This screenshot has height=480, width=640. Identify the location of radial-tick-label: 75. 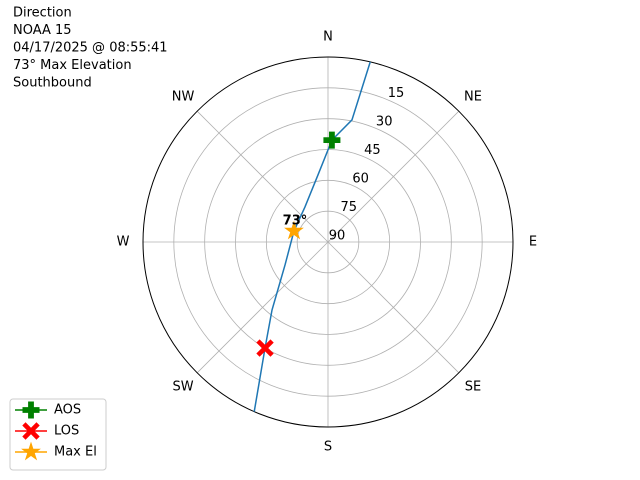
(349, 207).